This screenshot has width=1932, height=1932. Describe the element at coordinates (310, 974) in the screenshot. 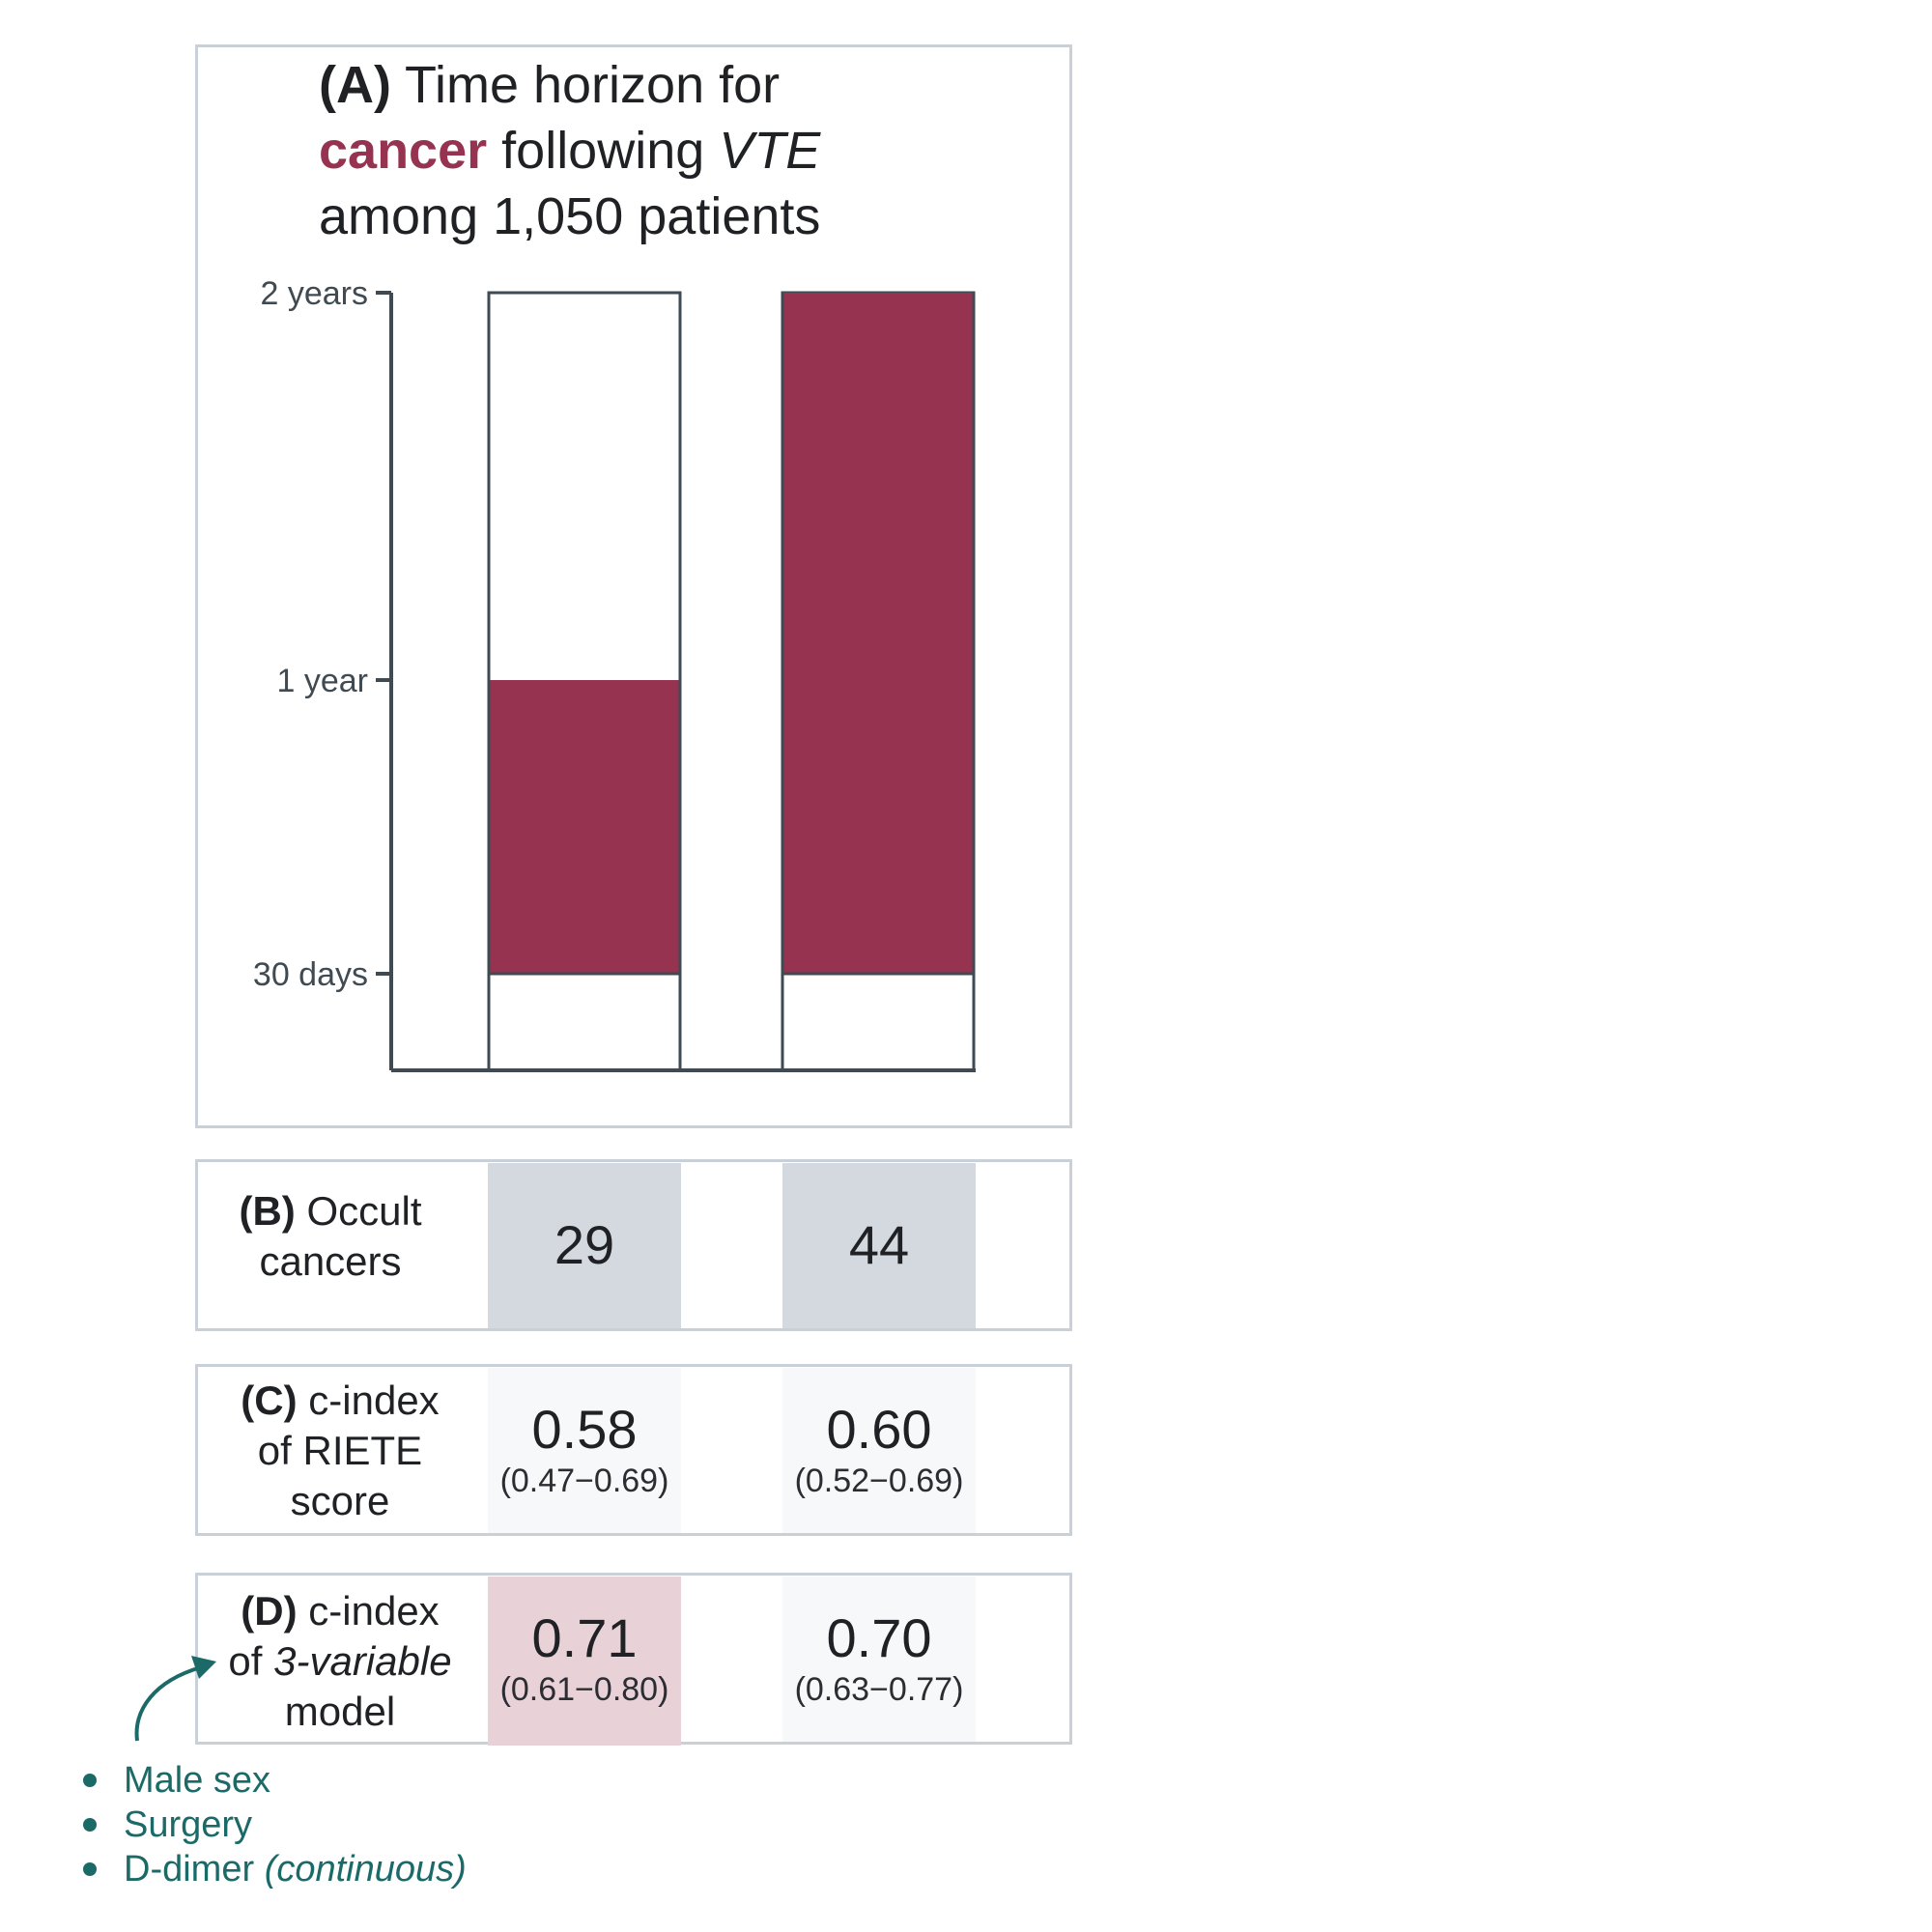

I see `y-tick-label-1: 30 days` at that location.